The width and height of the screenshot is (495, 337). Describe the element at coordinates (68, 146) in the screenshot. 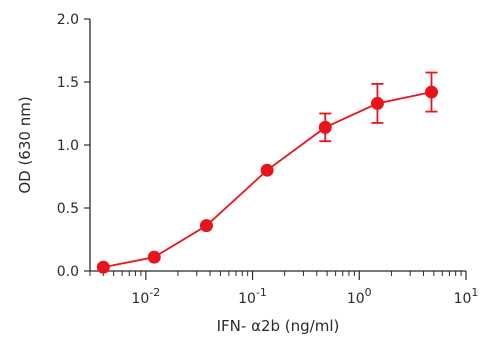

I see `y-tick-label: 1.0` at that location.